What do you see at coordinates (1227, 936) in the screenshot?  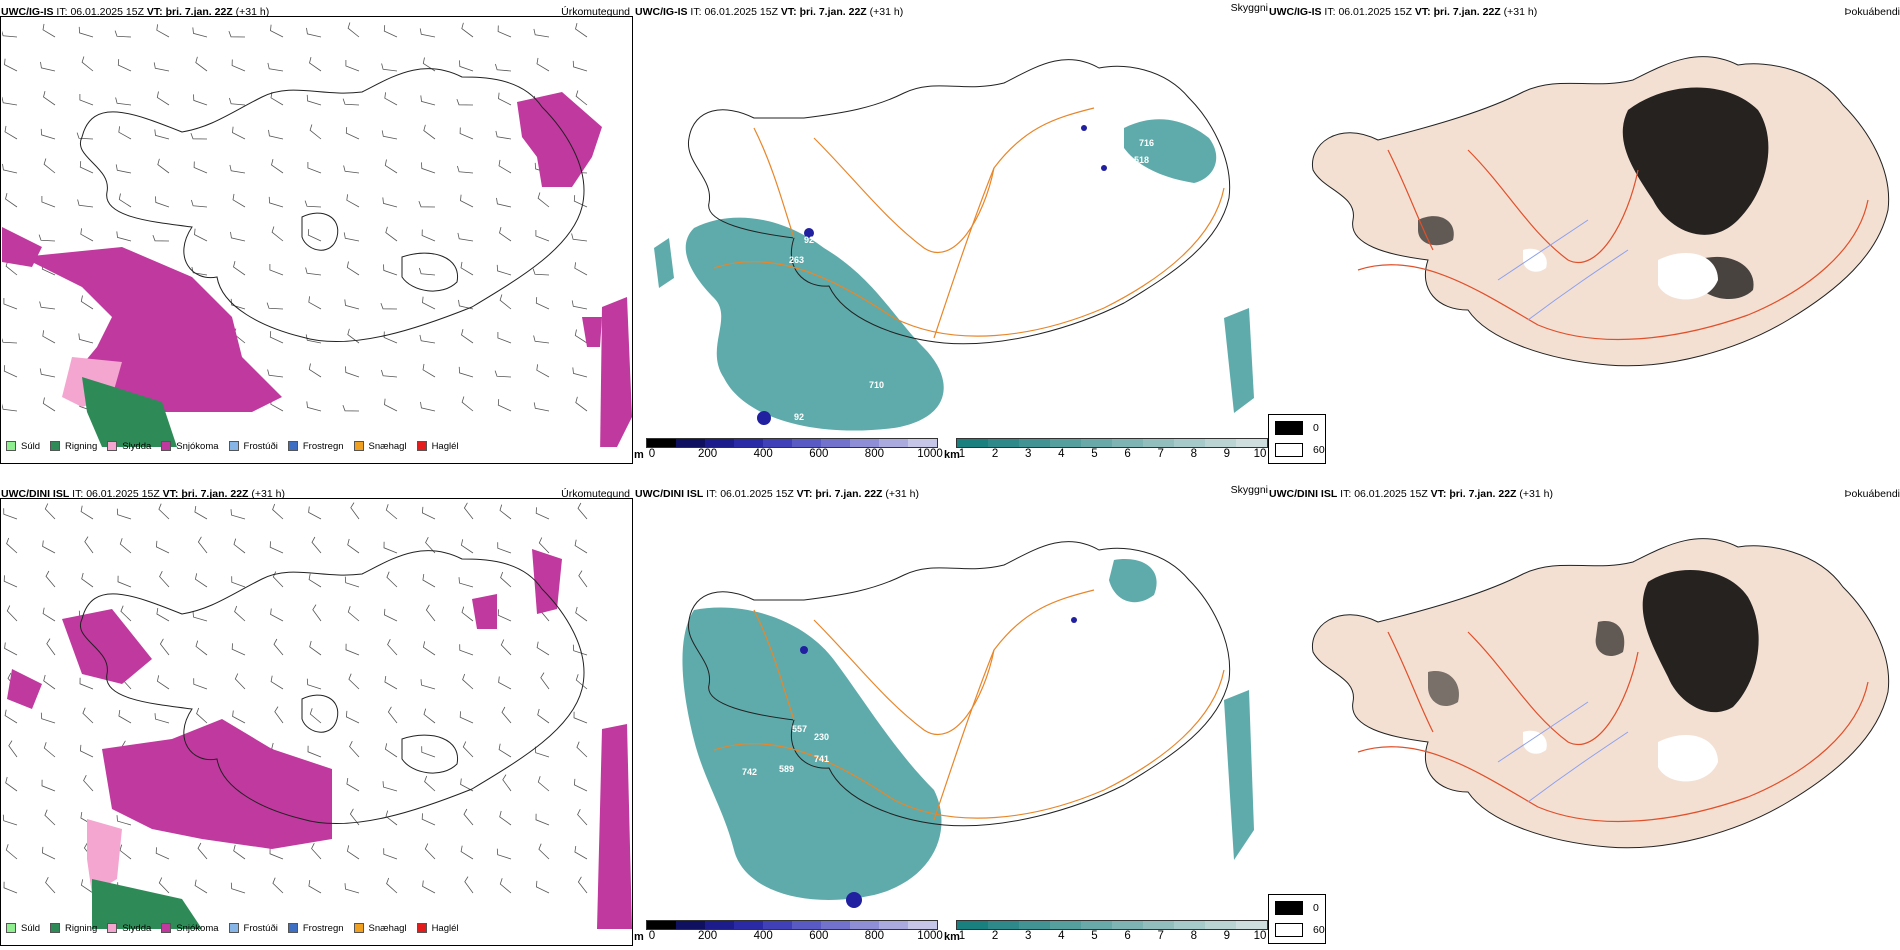 I see `colorbar-tick: 9` at bounding box center [1227, 936].